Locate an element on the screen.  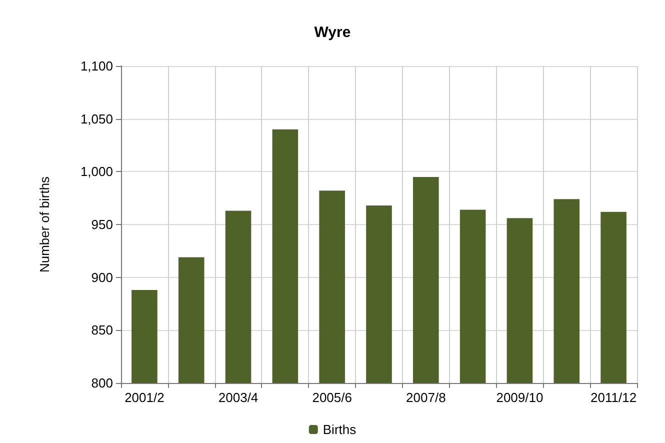
y-tick-label: 950 is located at coordinates (102, 224).